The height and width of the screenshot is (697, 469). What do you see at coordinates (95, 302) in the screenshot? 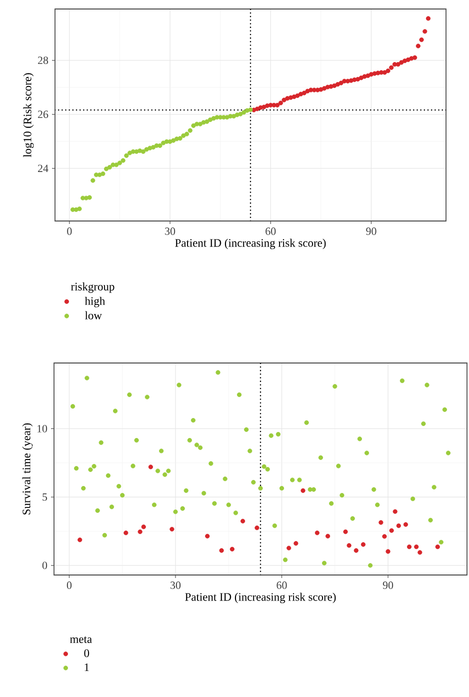
I see `legend-label: high` at bounding box center [95, 302].